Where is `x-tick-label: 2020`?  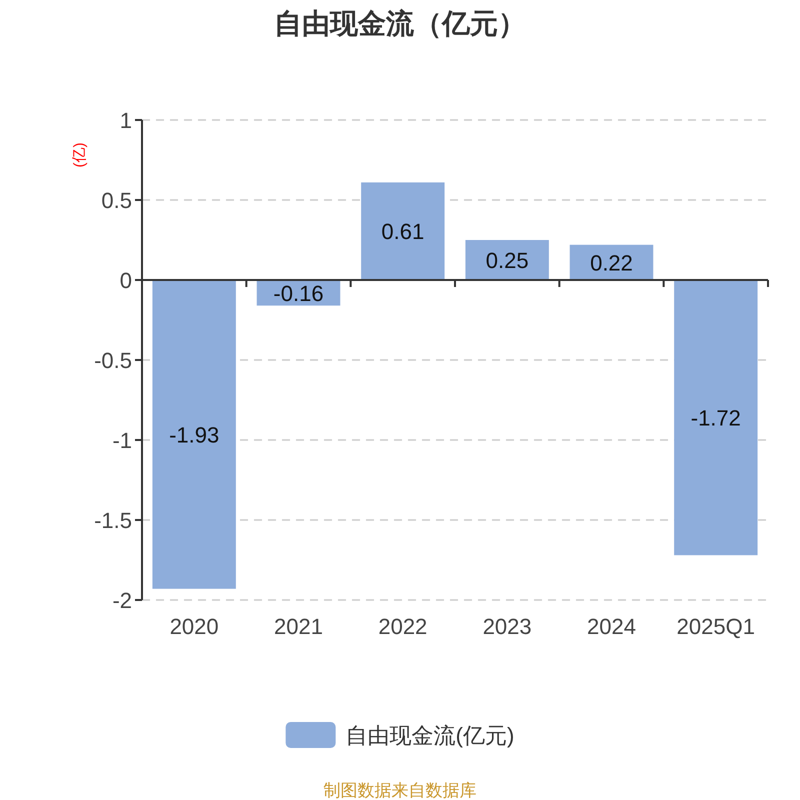 x-tick-label: 2020 is located at coordinates (194, 626).